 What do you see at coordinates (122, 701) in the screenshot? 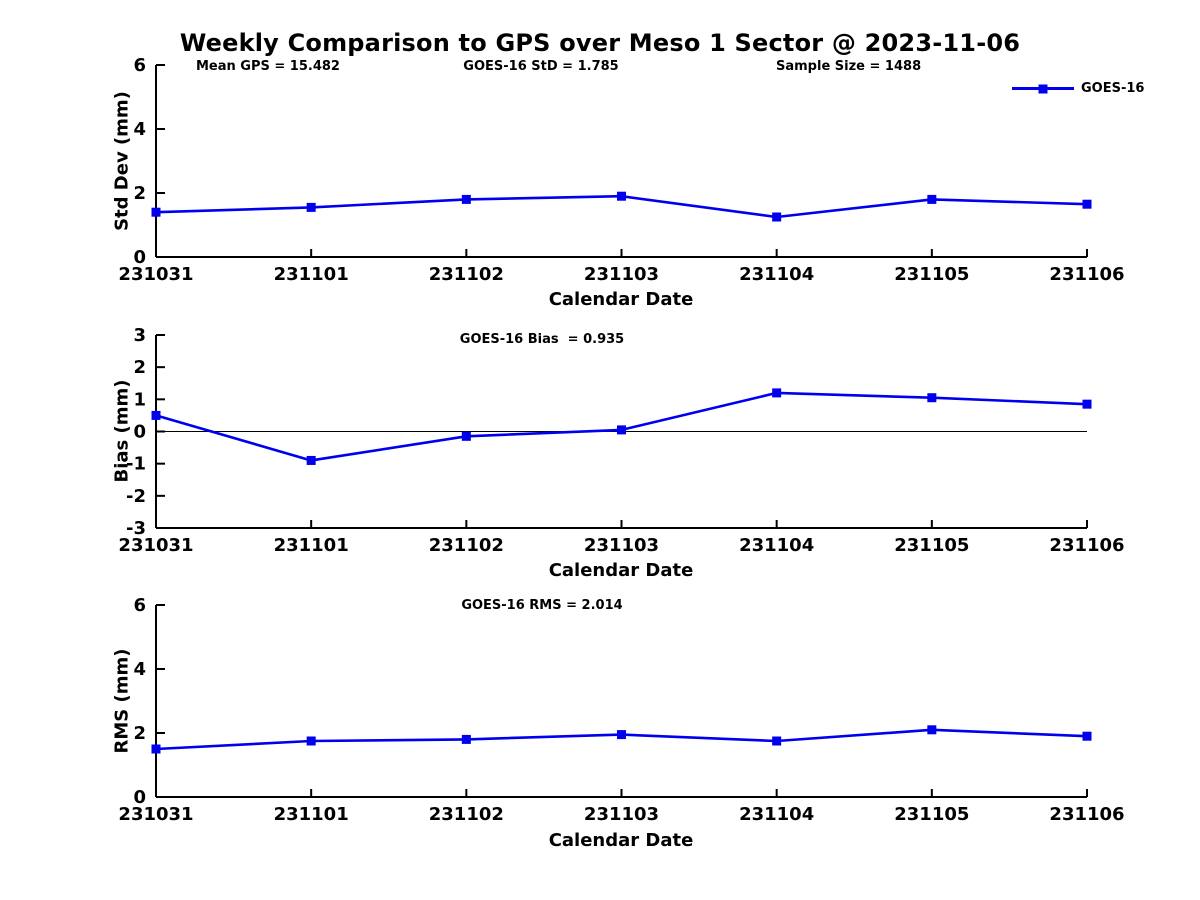
I see `ylabel-rms: RMS (mm)` at bounding box center [122, 701].